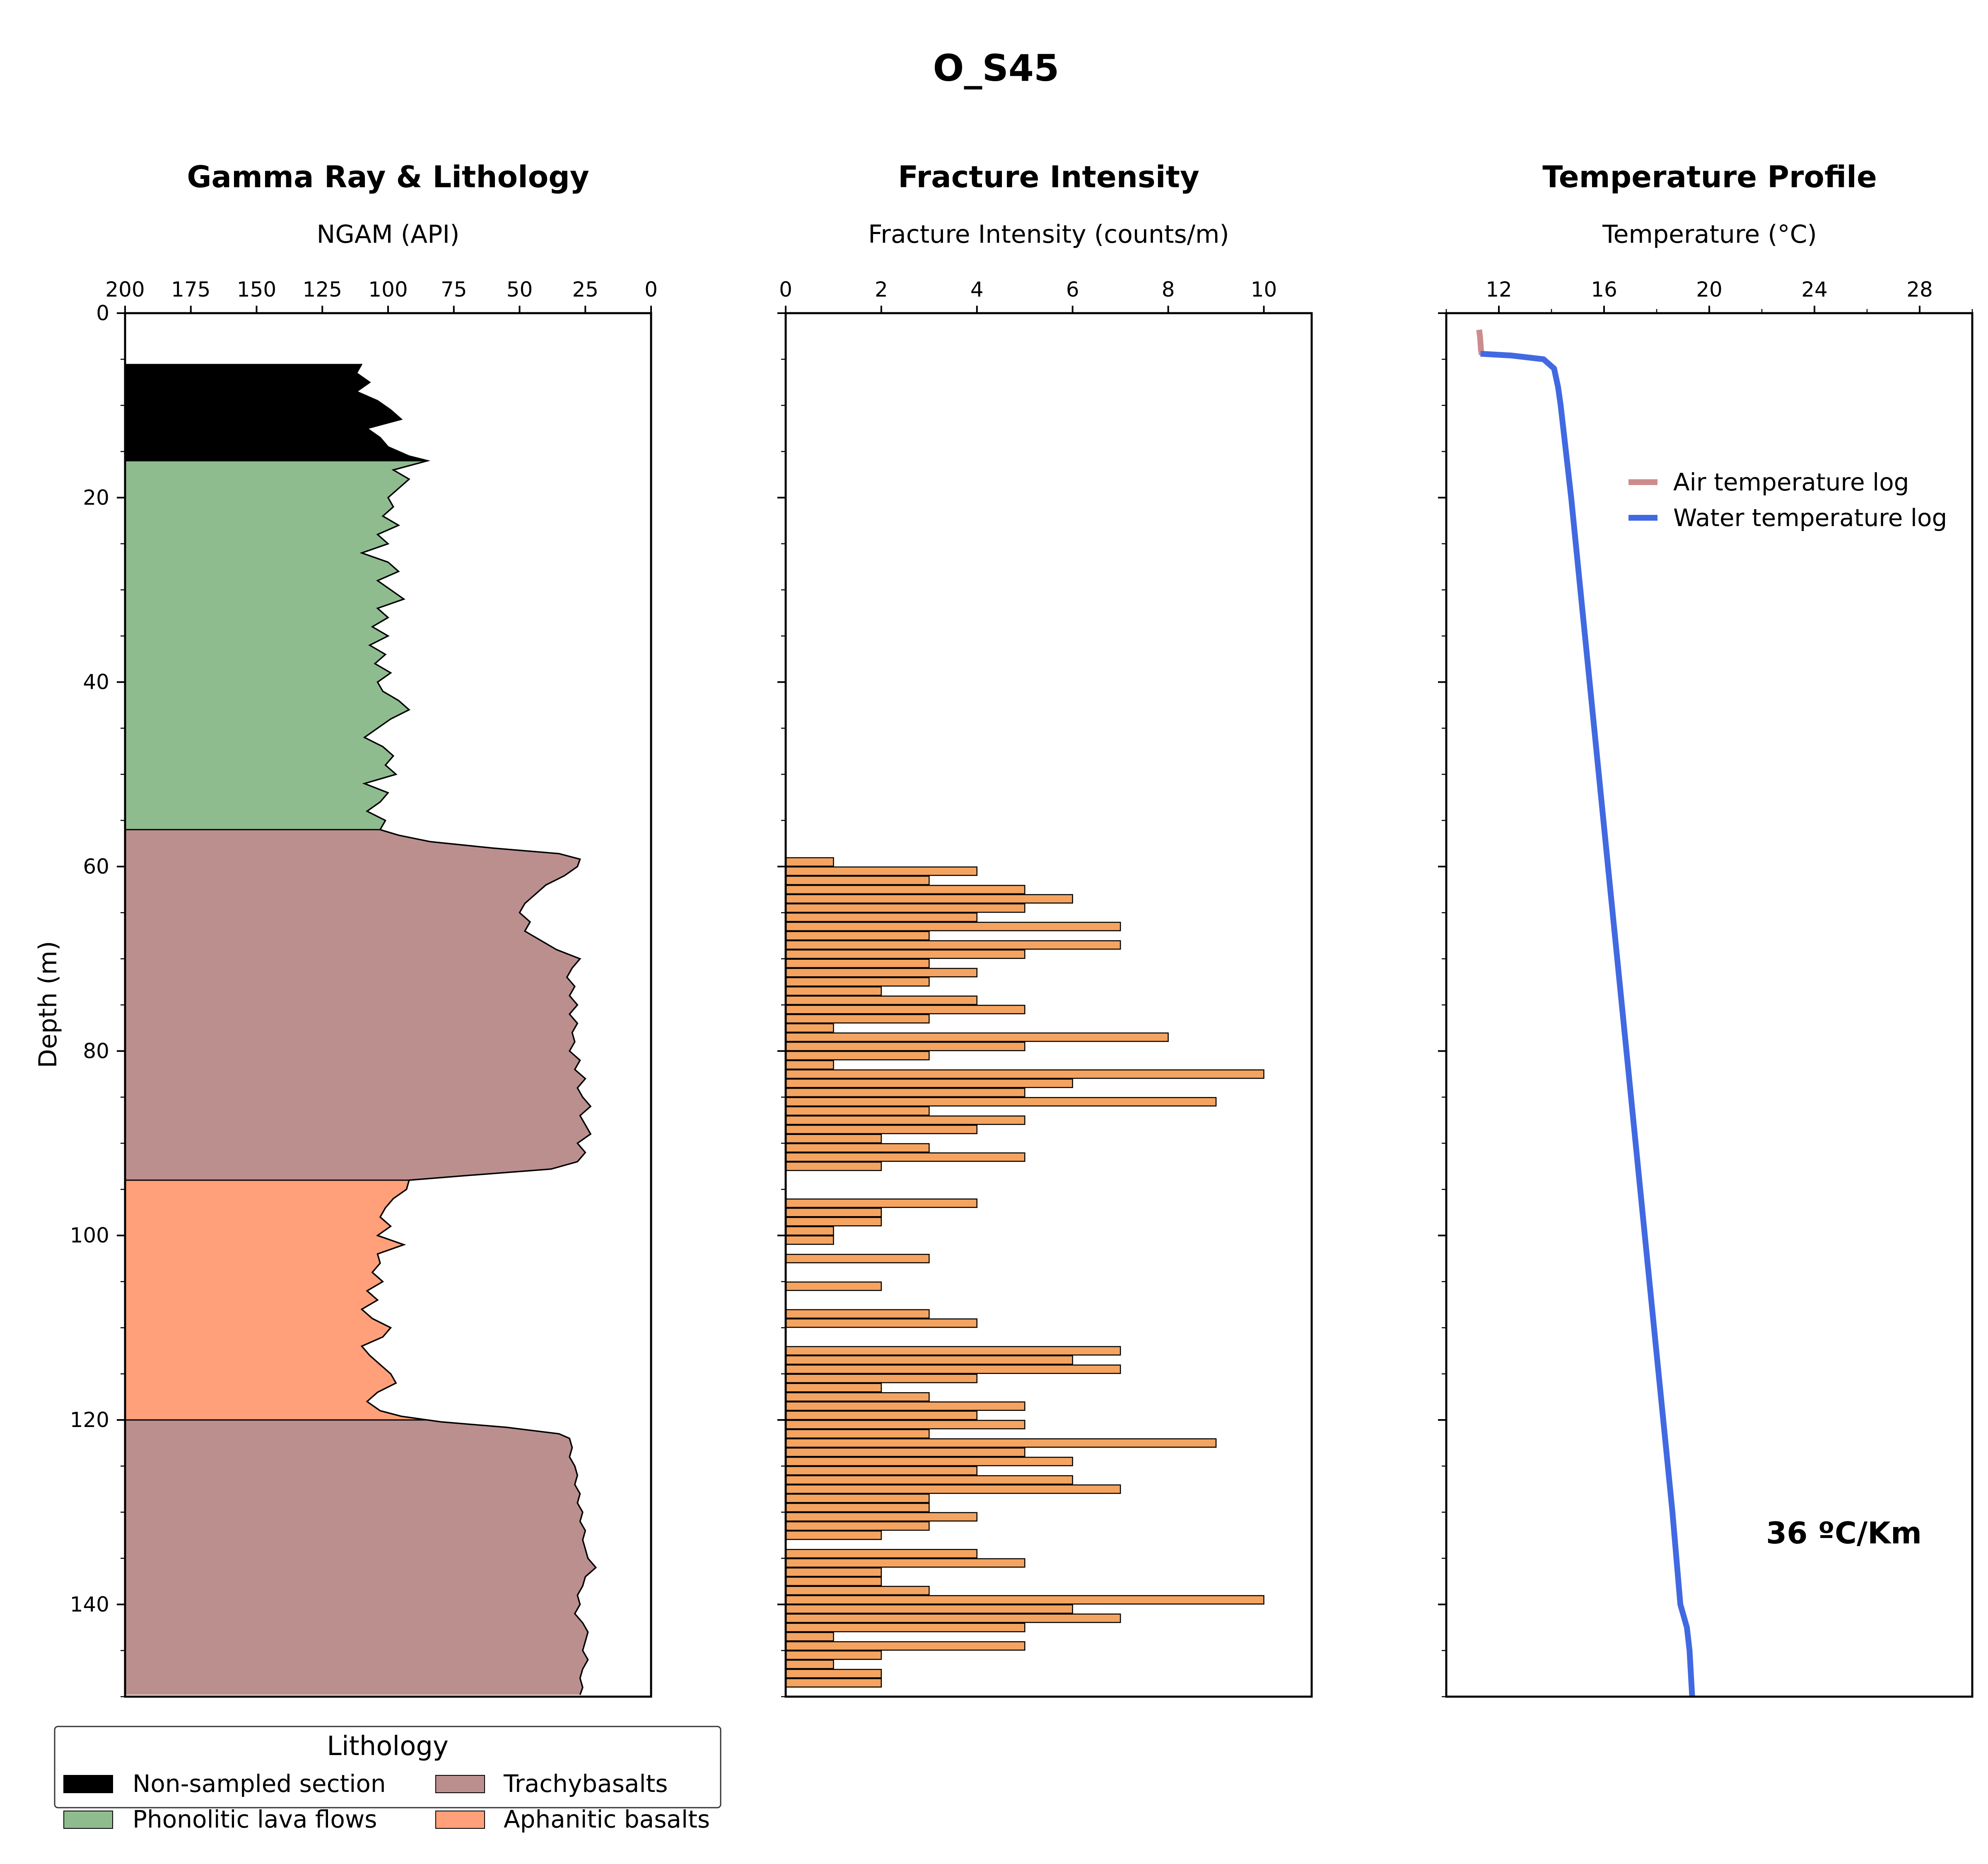  What do you see at coordinates (96, 1051) in the screenshot?
I see `depth-tick-label: 80` at bounding box center [96, 1051].